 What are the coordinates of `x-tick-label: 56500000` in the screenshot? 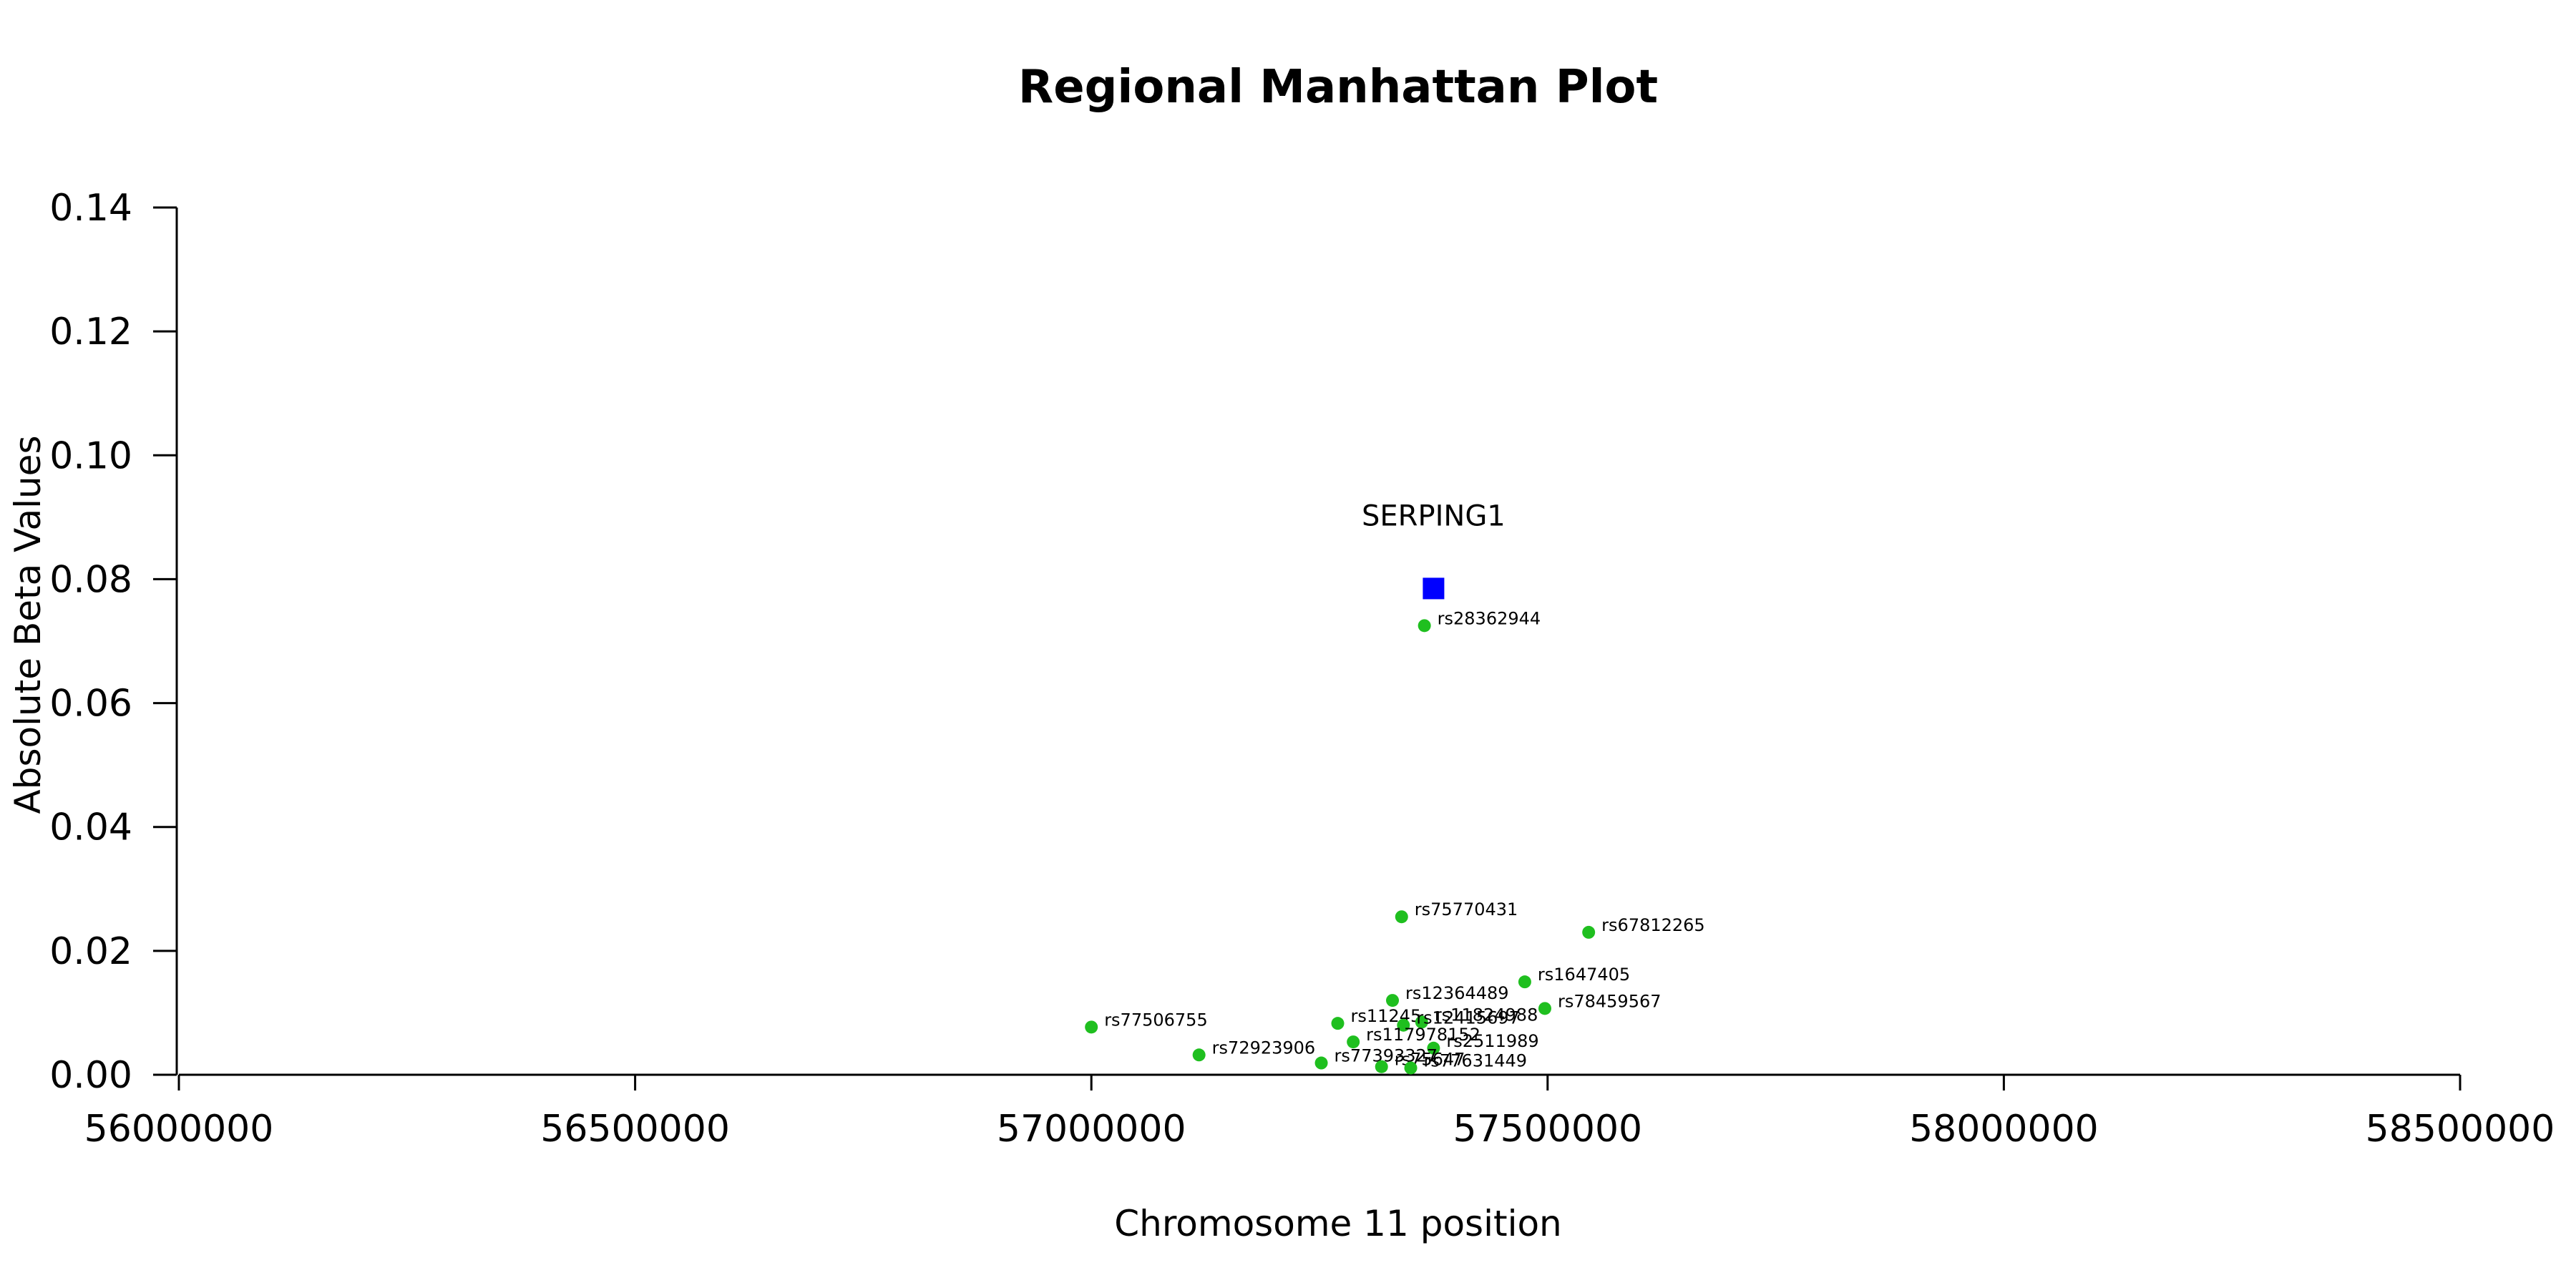 It's located at (635, 1129).